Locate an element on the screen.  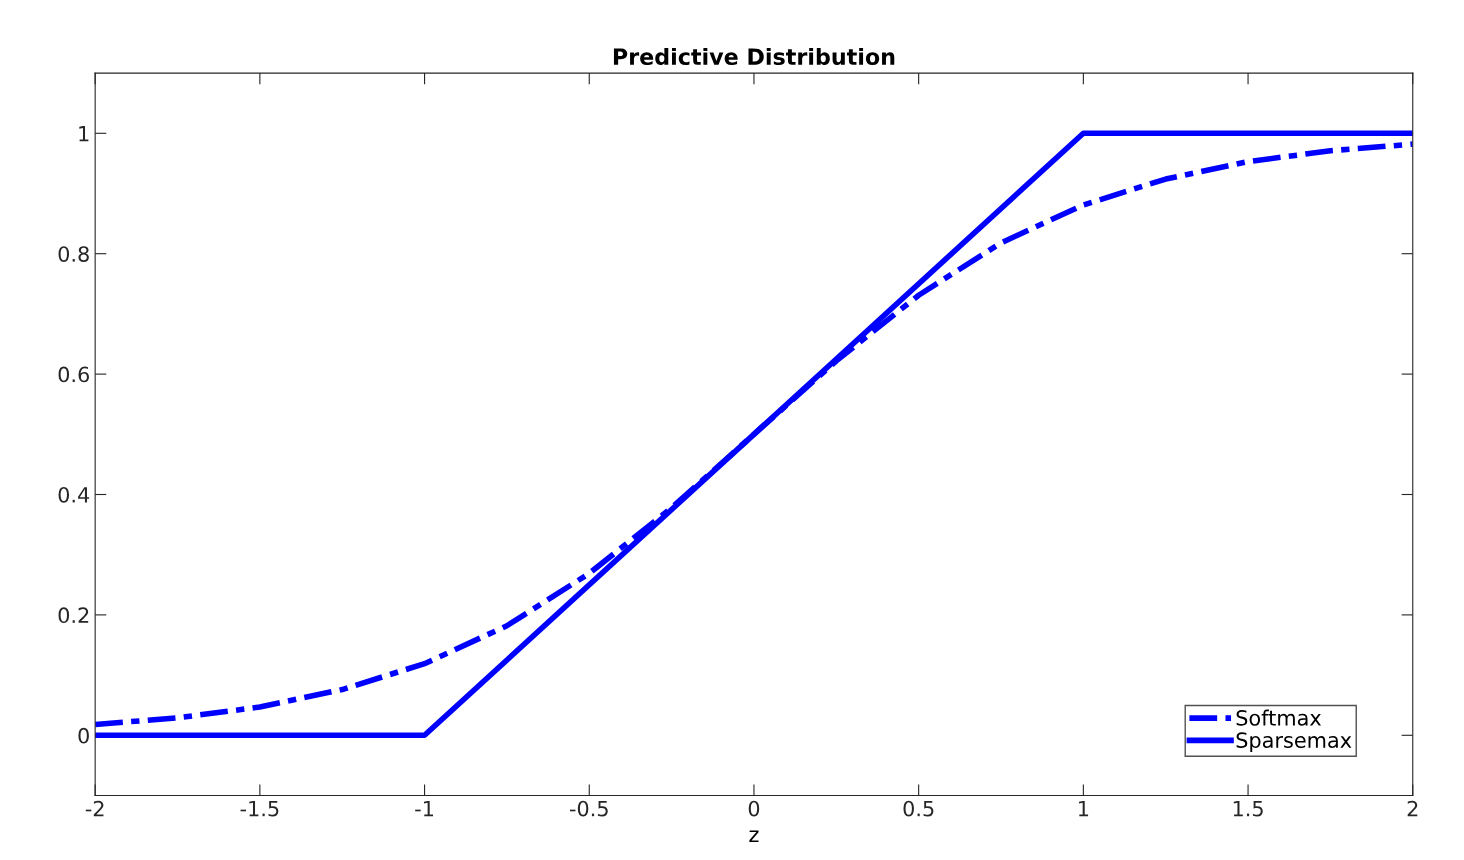
y-tick-label: 0.8 is located at coordinates (73, 254).